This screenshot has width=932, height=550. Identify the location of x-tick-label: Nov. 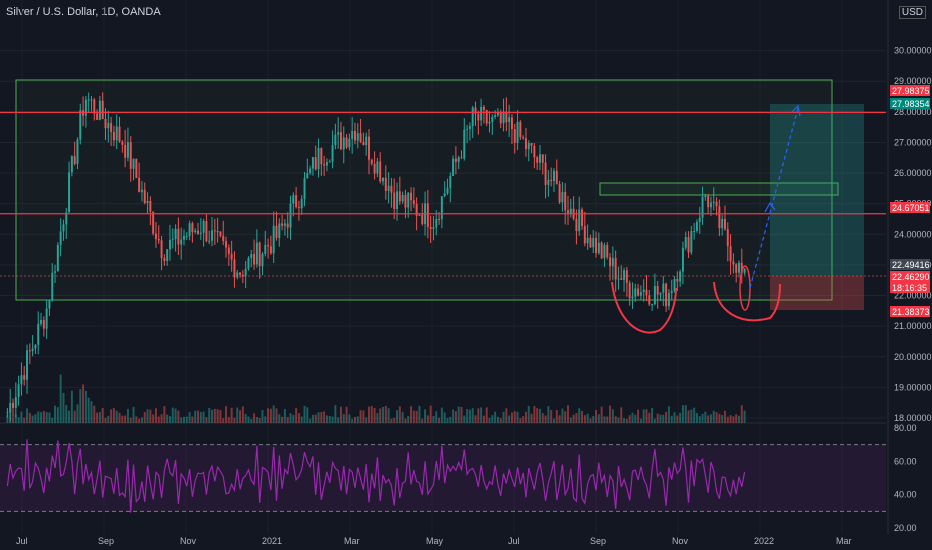
(188, 541).